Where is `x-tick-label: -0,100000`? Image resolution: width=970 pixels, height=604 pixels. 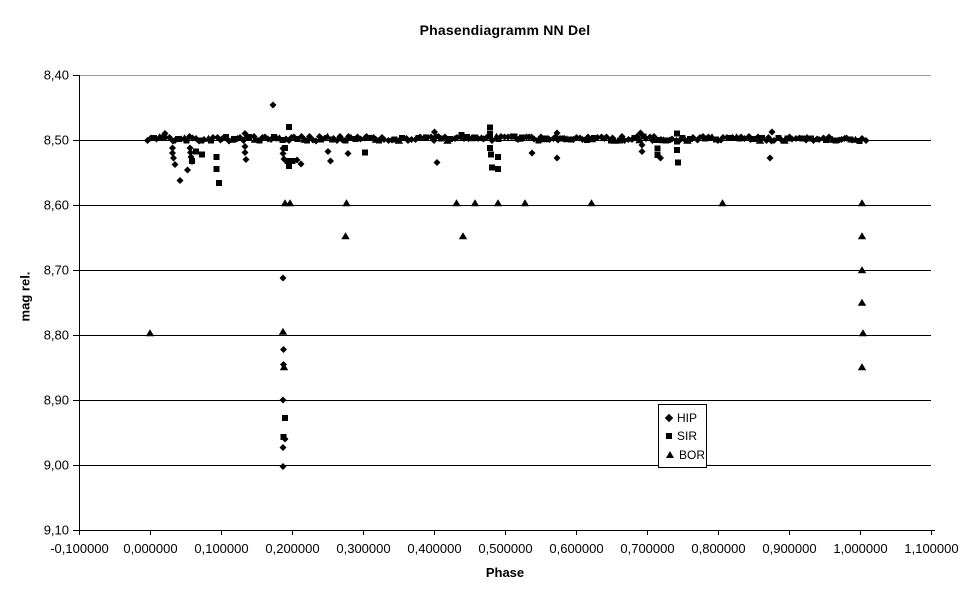
x-tick-label: -0,100000 is located at coordinates (79, 548).